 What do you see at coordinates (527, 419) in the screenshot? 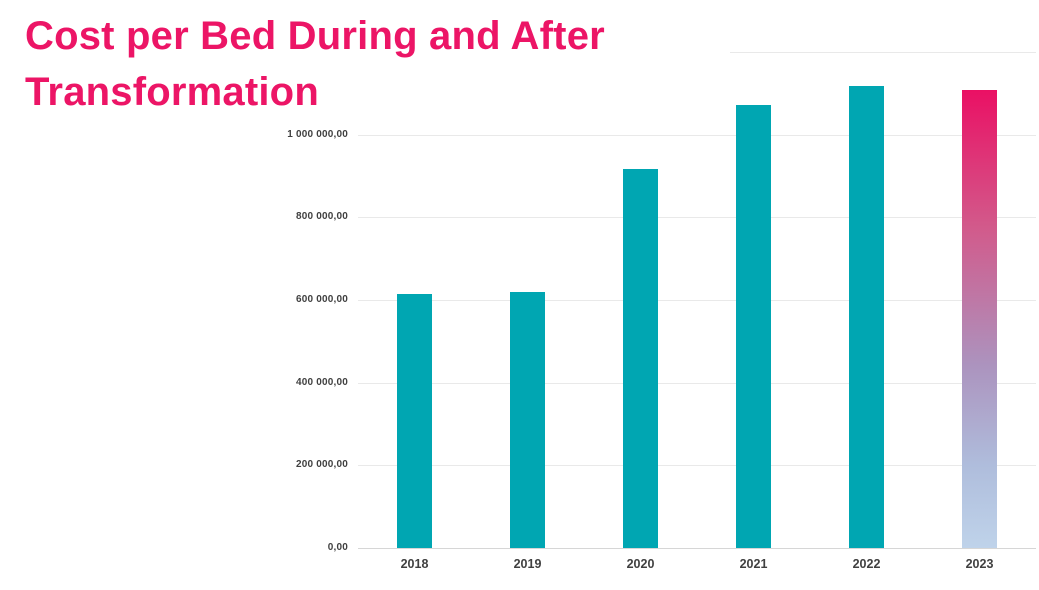
I see `bar-2019` at bounding box center [527, 419].